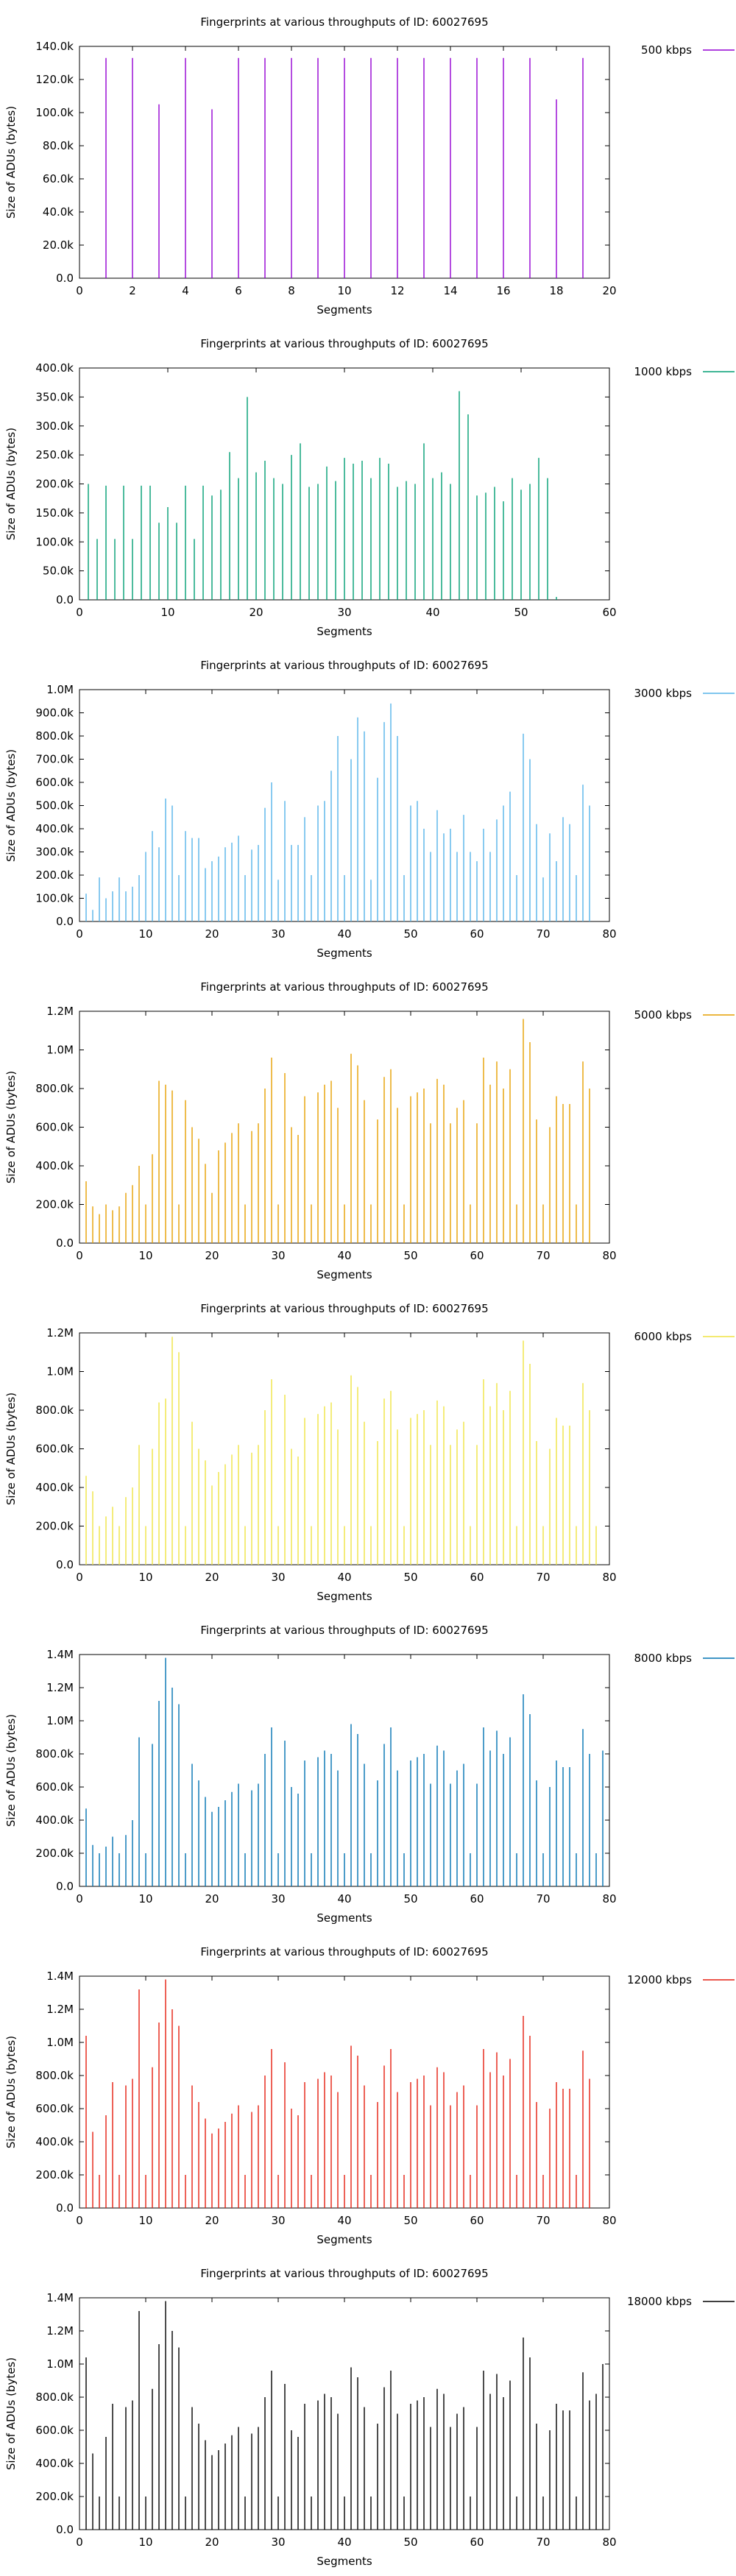 This screenshot has width=736, height=2576. Describe the element at coordinates (663, 371) in the screenshot. I see `legend-label: 1000 kbps` at that location.